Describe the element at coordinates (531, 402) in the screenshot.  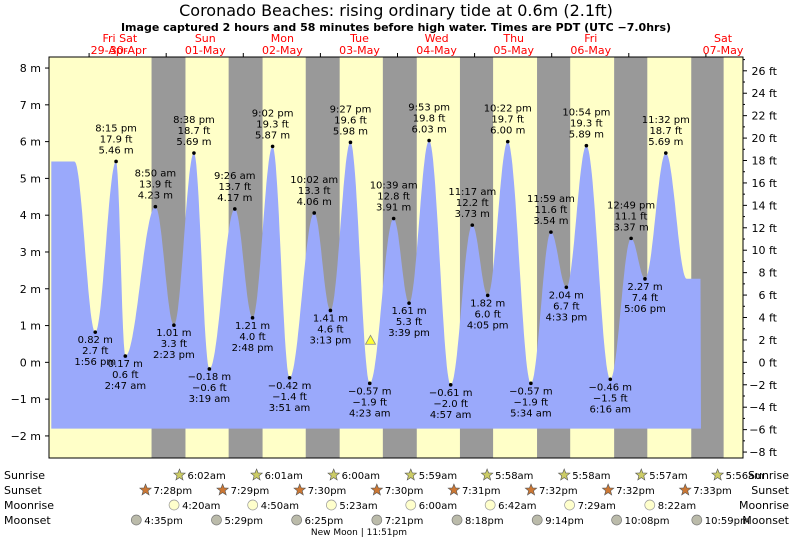
I see `extreme-feet: −1.9 ft` at that location.